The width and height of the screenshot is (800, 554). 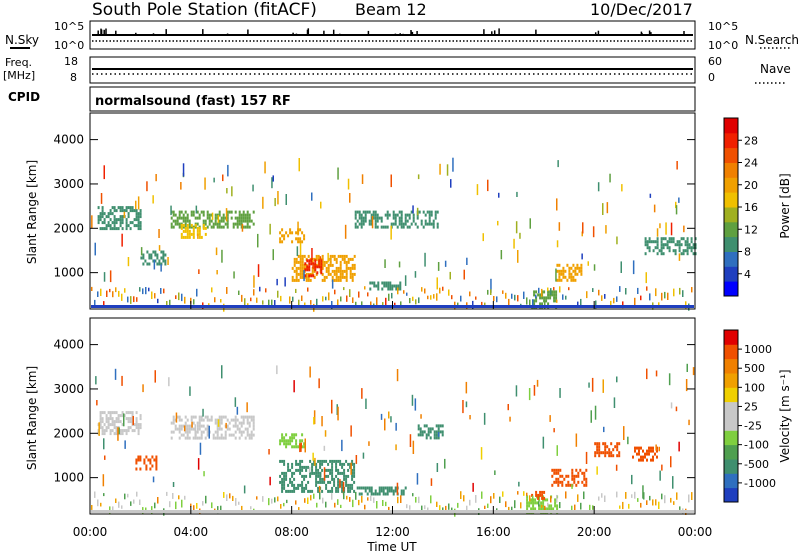 I want to click on y-tick-label-2: 3000, so click(x=68, y=389).